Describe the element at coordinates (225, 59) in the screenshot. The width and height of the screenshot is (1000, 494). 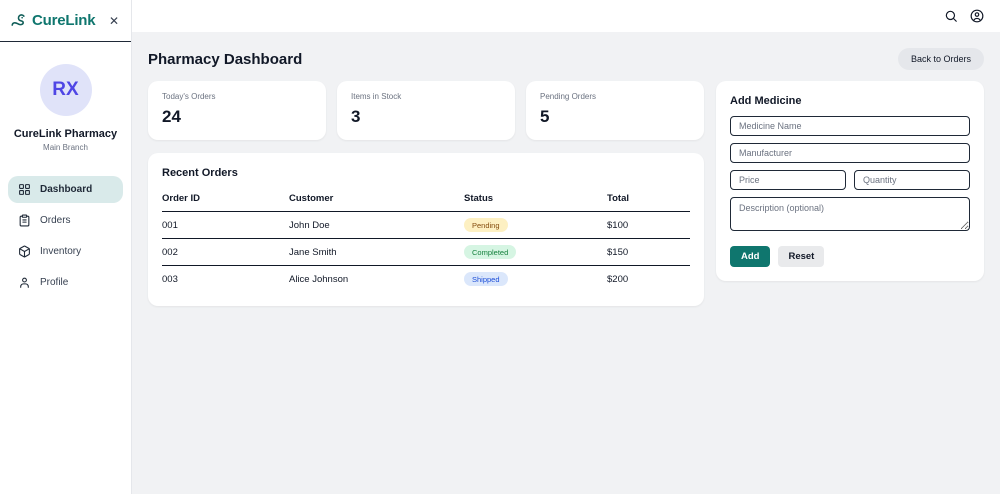
I see `page-title: Pharmacy Dashboard` at that location.